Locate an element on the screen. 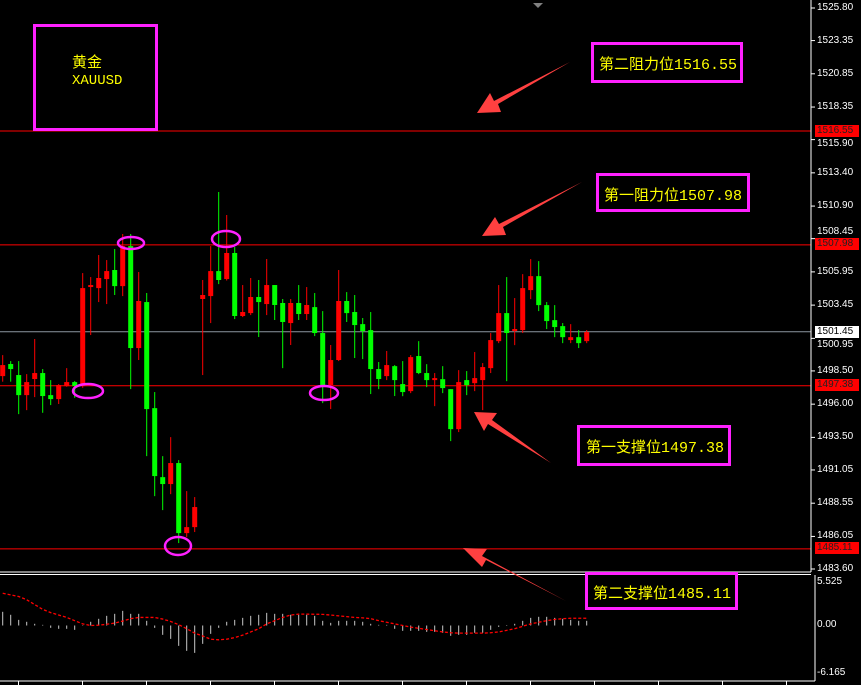  annotation-support1: 第一支撑位1497.38 is located at coordinates (654, 445).